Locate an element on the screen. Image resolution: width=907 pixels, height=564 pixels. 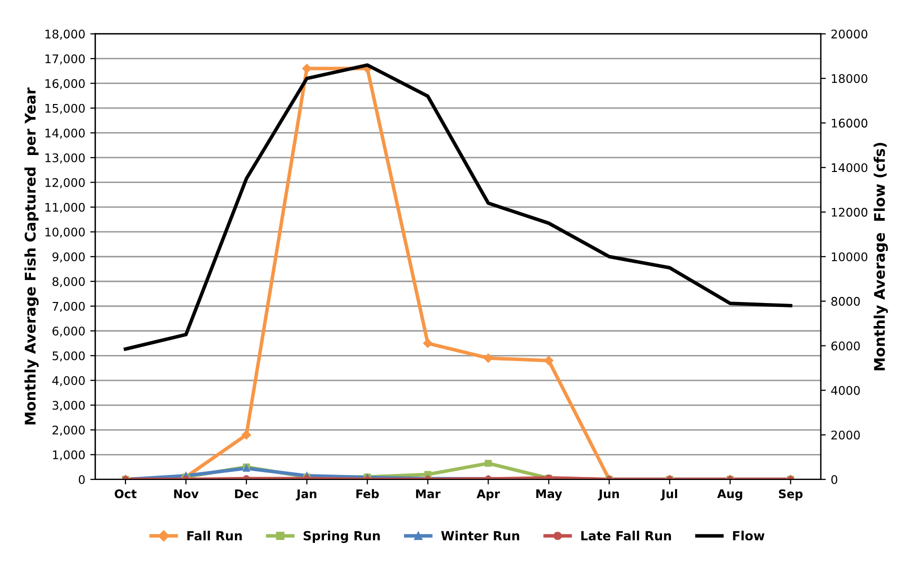
x-tick-label: Mar is located at coordinates (428, 493).